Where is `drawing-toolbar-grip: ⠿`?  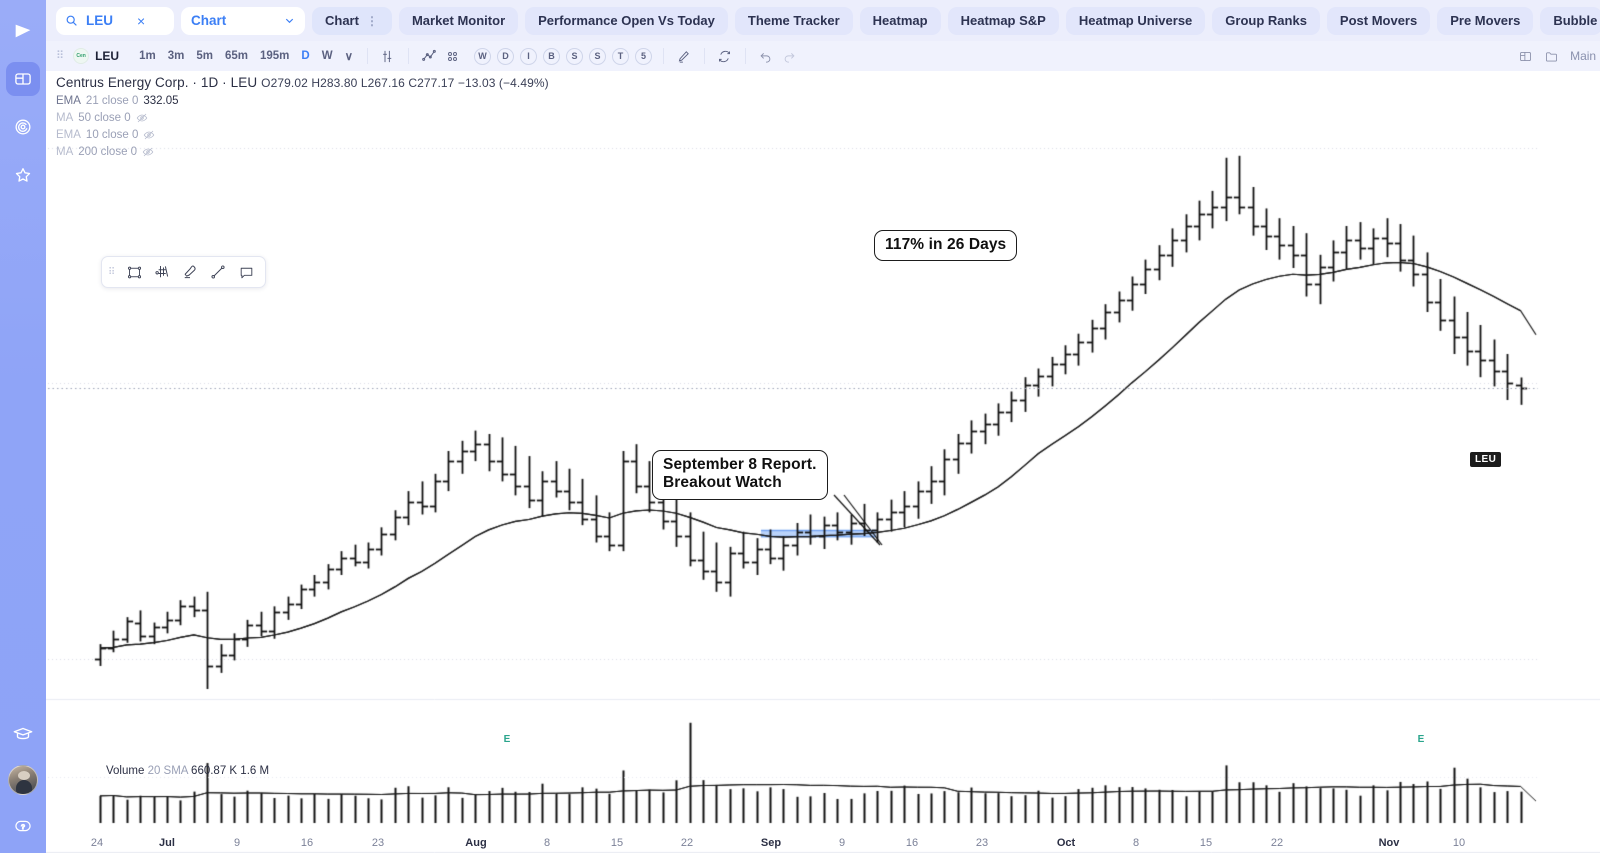
drawing-toolbar-grip: ⠿ is located at coordinates (112, 272).